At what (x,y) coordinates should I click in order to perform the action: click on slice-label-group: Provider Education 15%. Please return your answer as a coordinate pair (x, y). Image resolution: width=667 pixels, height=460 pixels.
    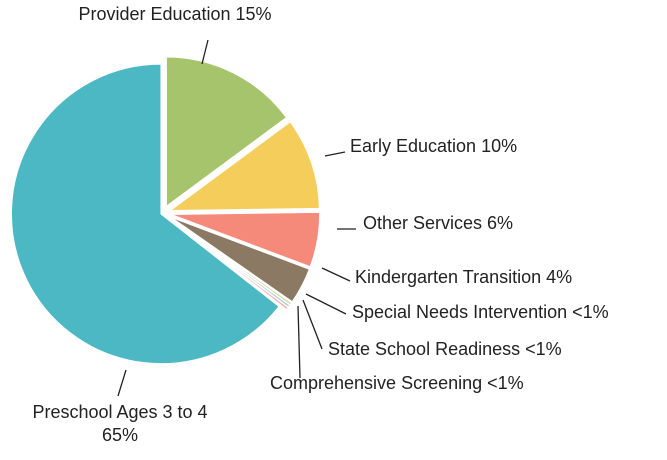
    Looking at the image, I should click on (174, 14).